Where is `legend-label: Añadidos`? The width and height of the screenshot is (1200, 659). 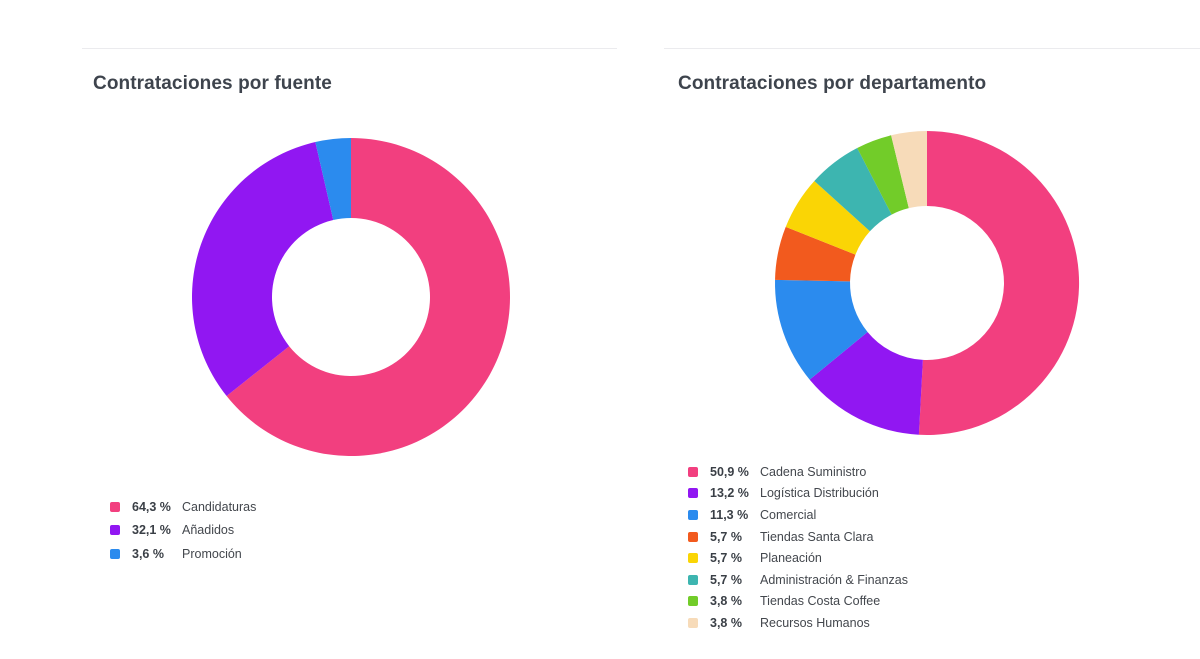
legend-label: Añadidos is located at coordinates (208, 530).